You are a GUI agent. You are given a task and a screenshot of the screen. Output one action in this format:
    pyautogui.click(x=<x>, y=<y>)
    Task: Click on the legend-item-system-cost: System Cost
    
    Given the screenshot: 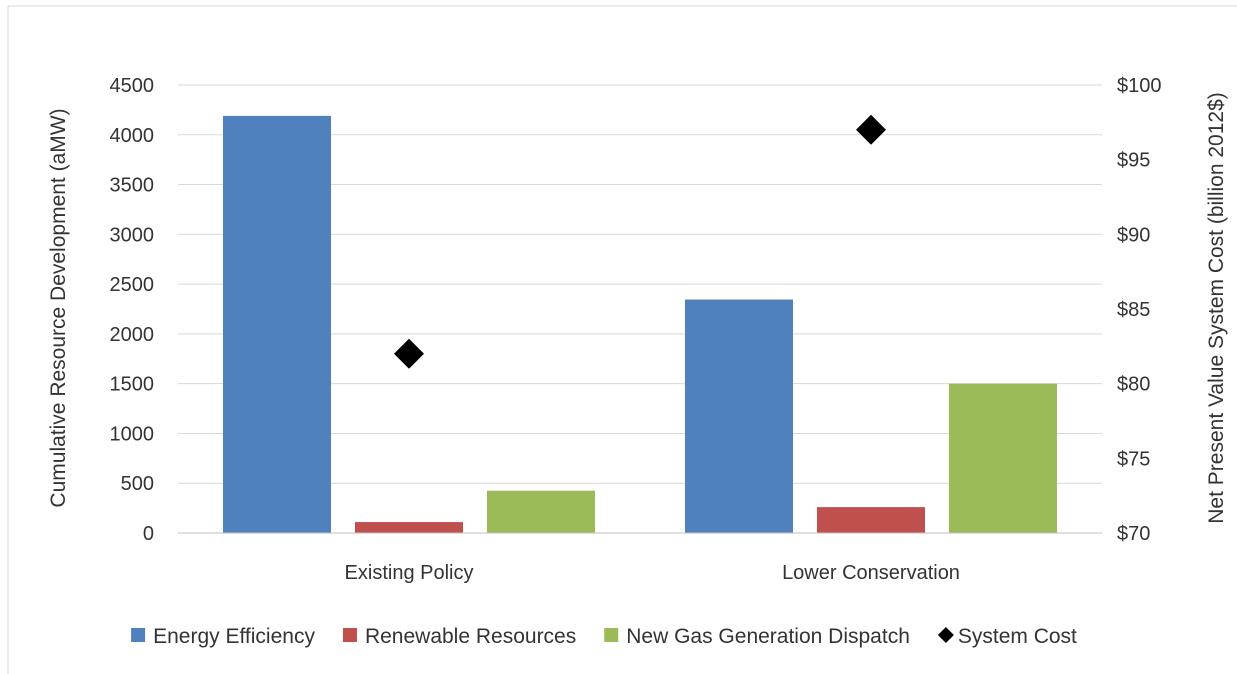 What is the action you would take?
    pyautogui.click(x=1007, y=636)
    